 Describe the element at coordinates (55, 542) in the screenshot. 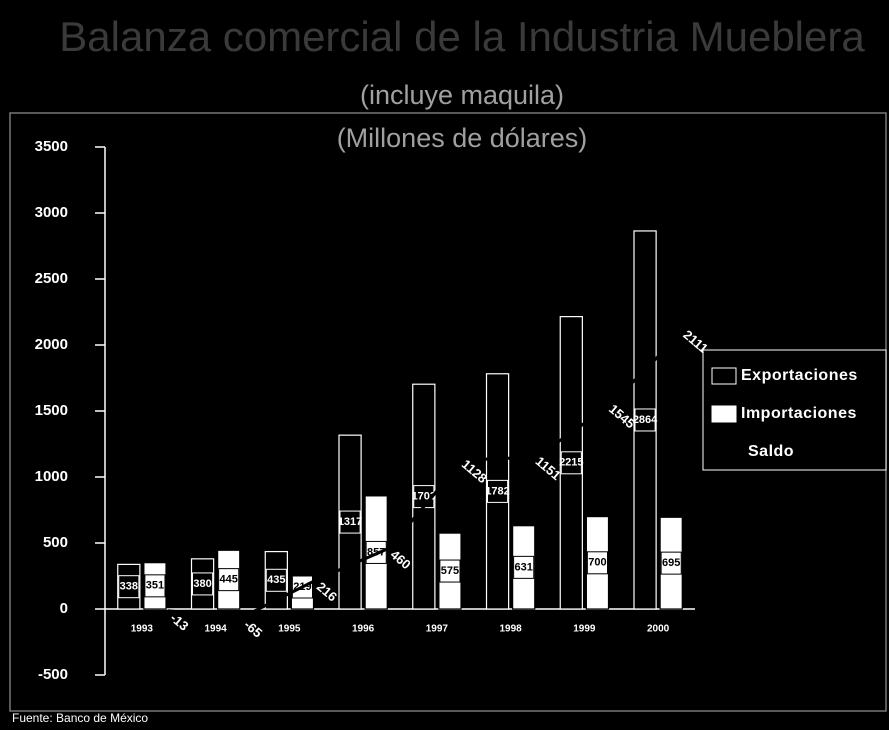

I see `y-tick-label: 500` at that location.